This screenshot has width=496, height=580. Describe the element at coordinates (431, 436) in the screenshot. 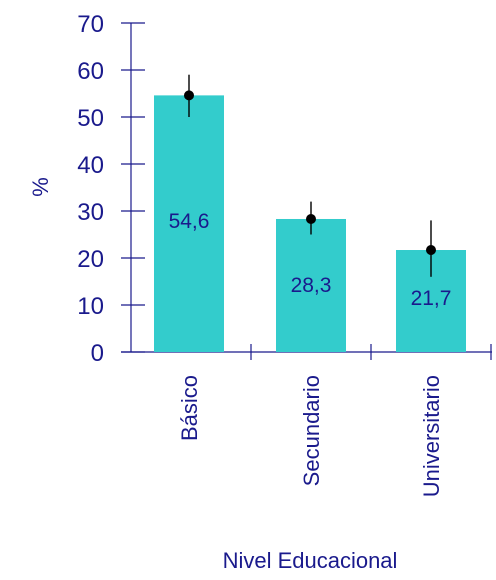

I see `x-tick-label-2: Universitario` at that location.